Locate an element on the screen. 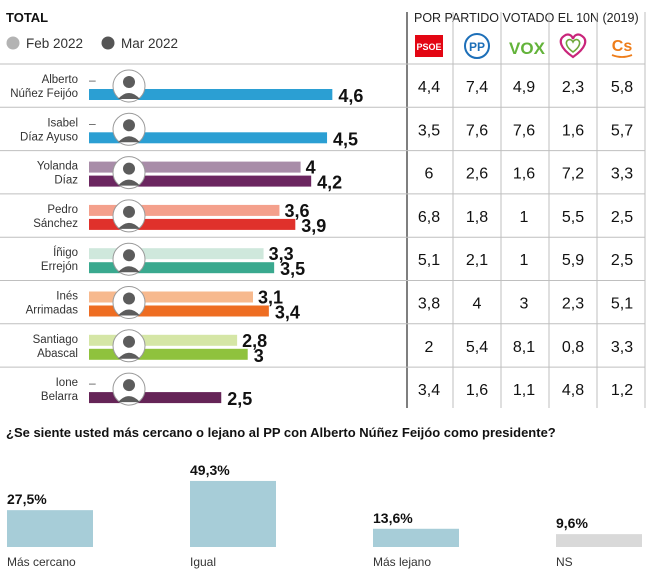 This screenshot has height=577, width=654. value-label-mar: 3 is located at coordinates (259, 356).